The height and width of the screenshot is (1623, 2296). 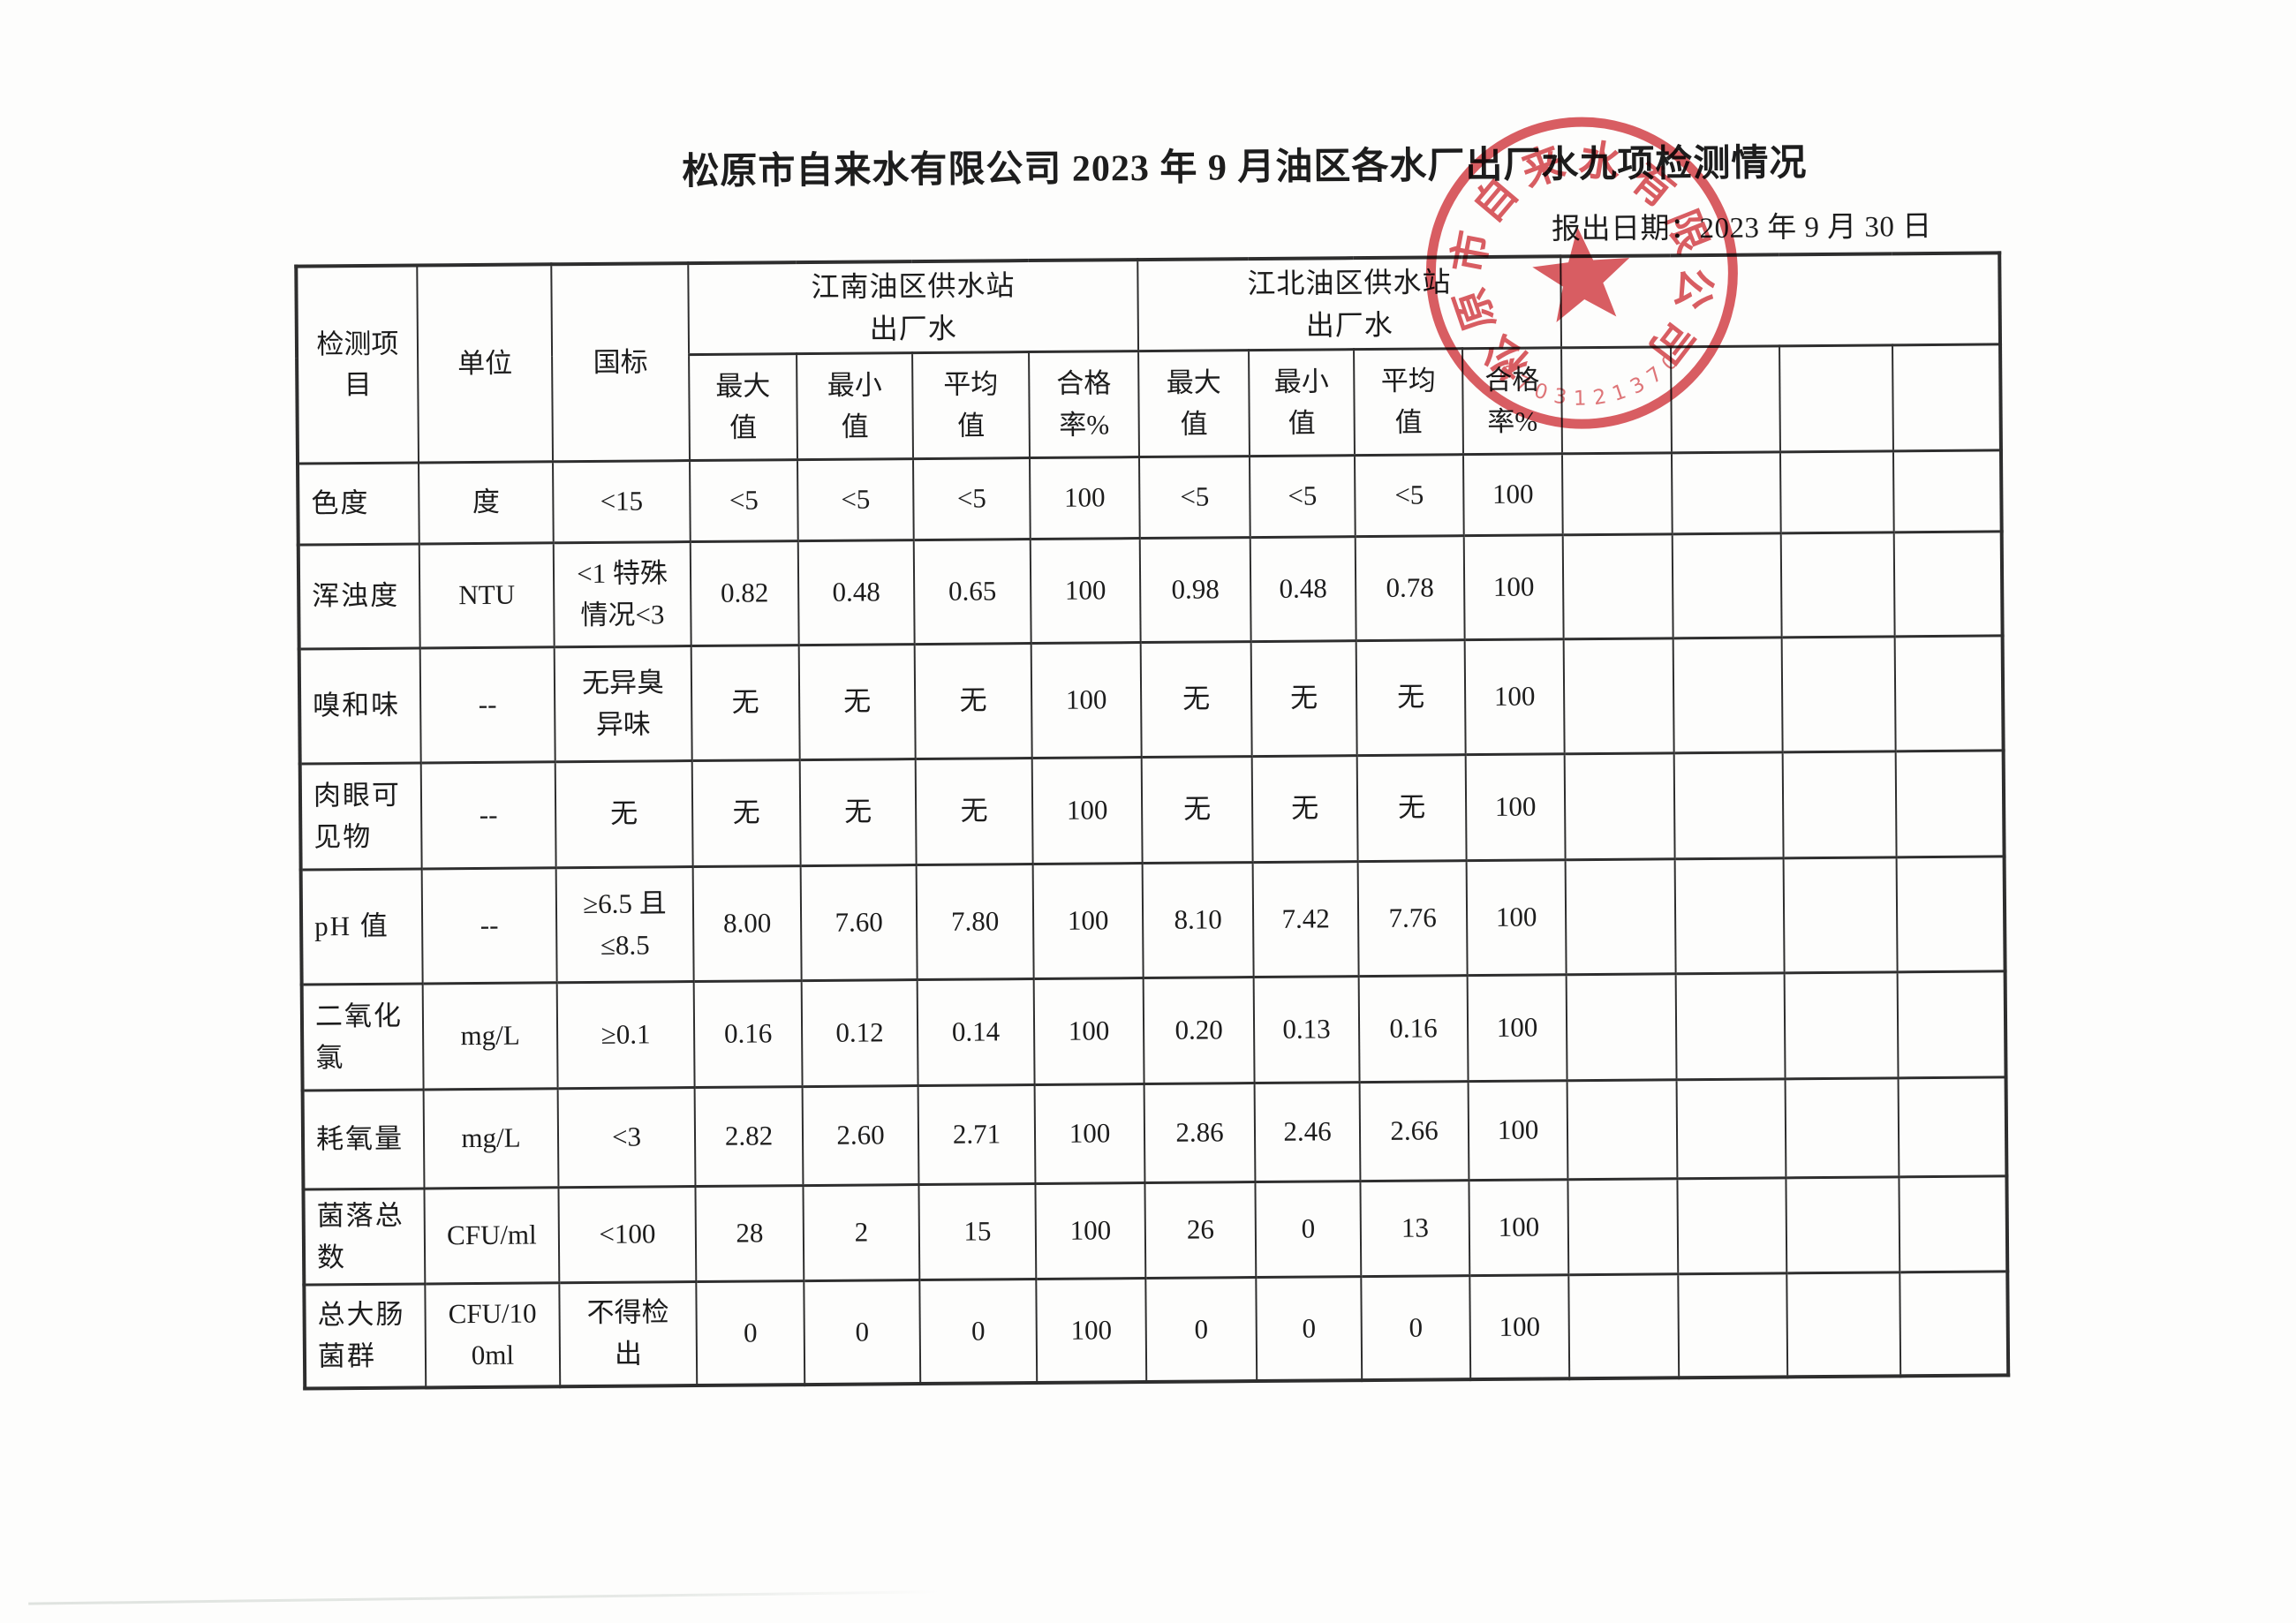 What do you see at coordinates (364, 1139) in the screenshot?
I see `item-cell: 耗氧量` at bounding box center [364, 1139].